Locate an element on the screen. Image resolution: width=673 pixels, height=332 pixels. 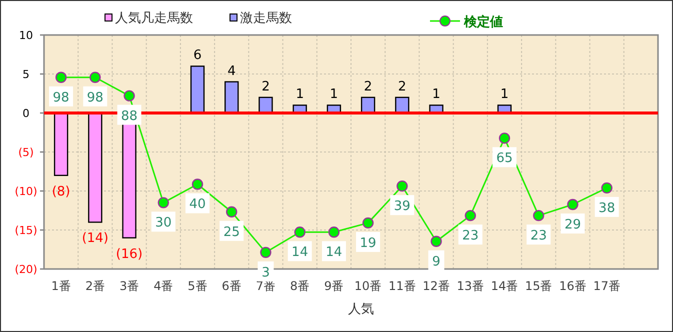
y-tick-label: 0 is located at coordinates (26, 113).